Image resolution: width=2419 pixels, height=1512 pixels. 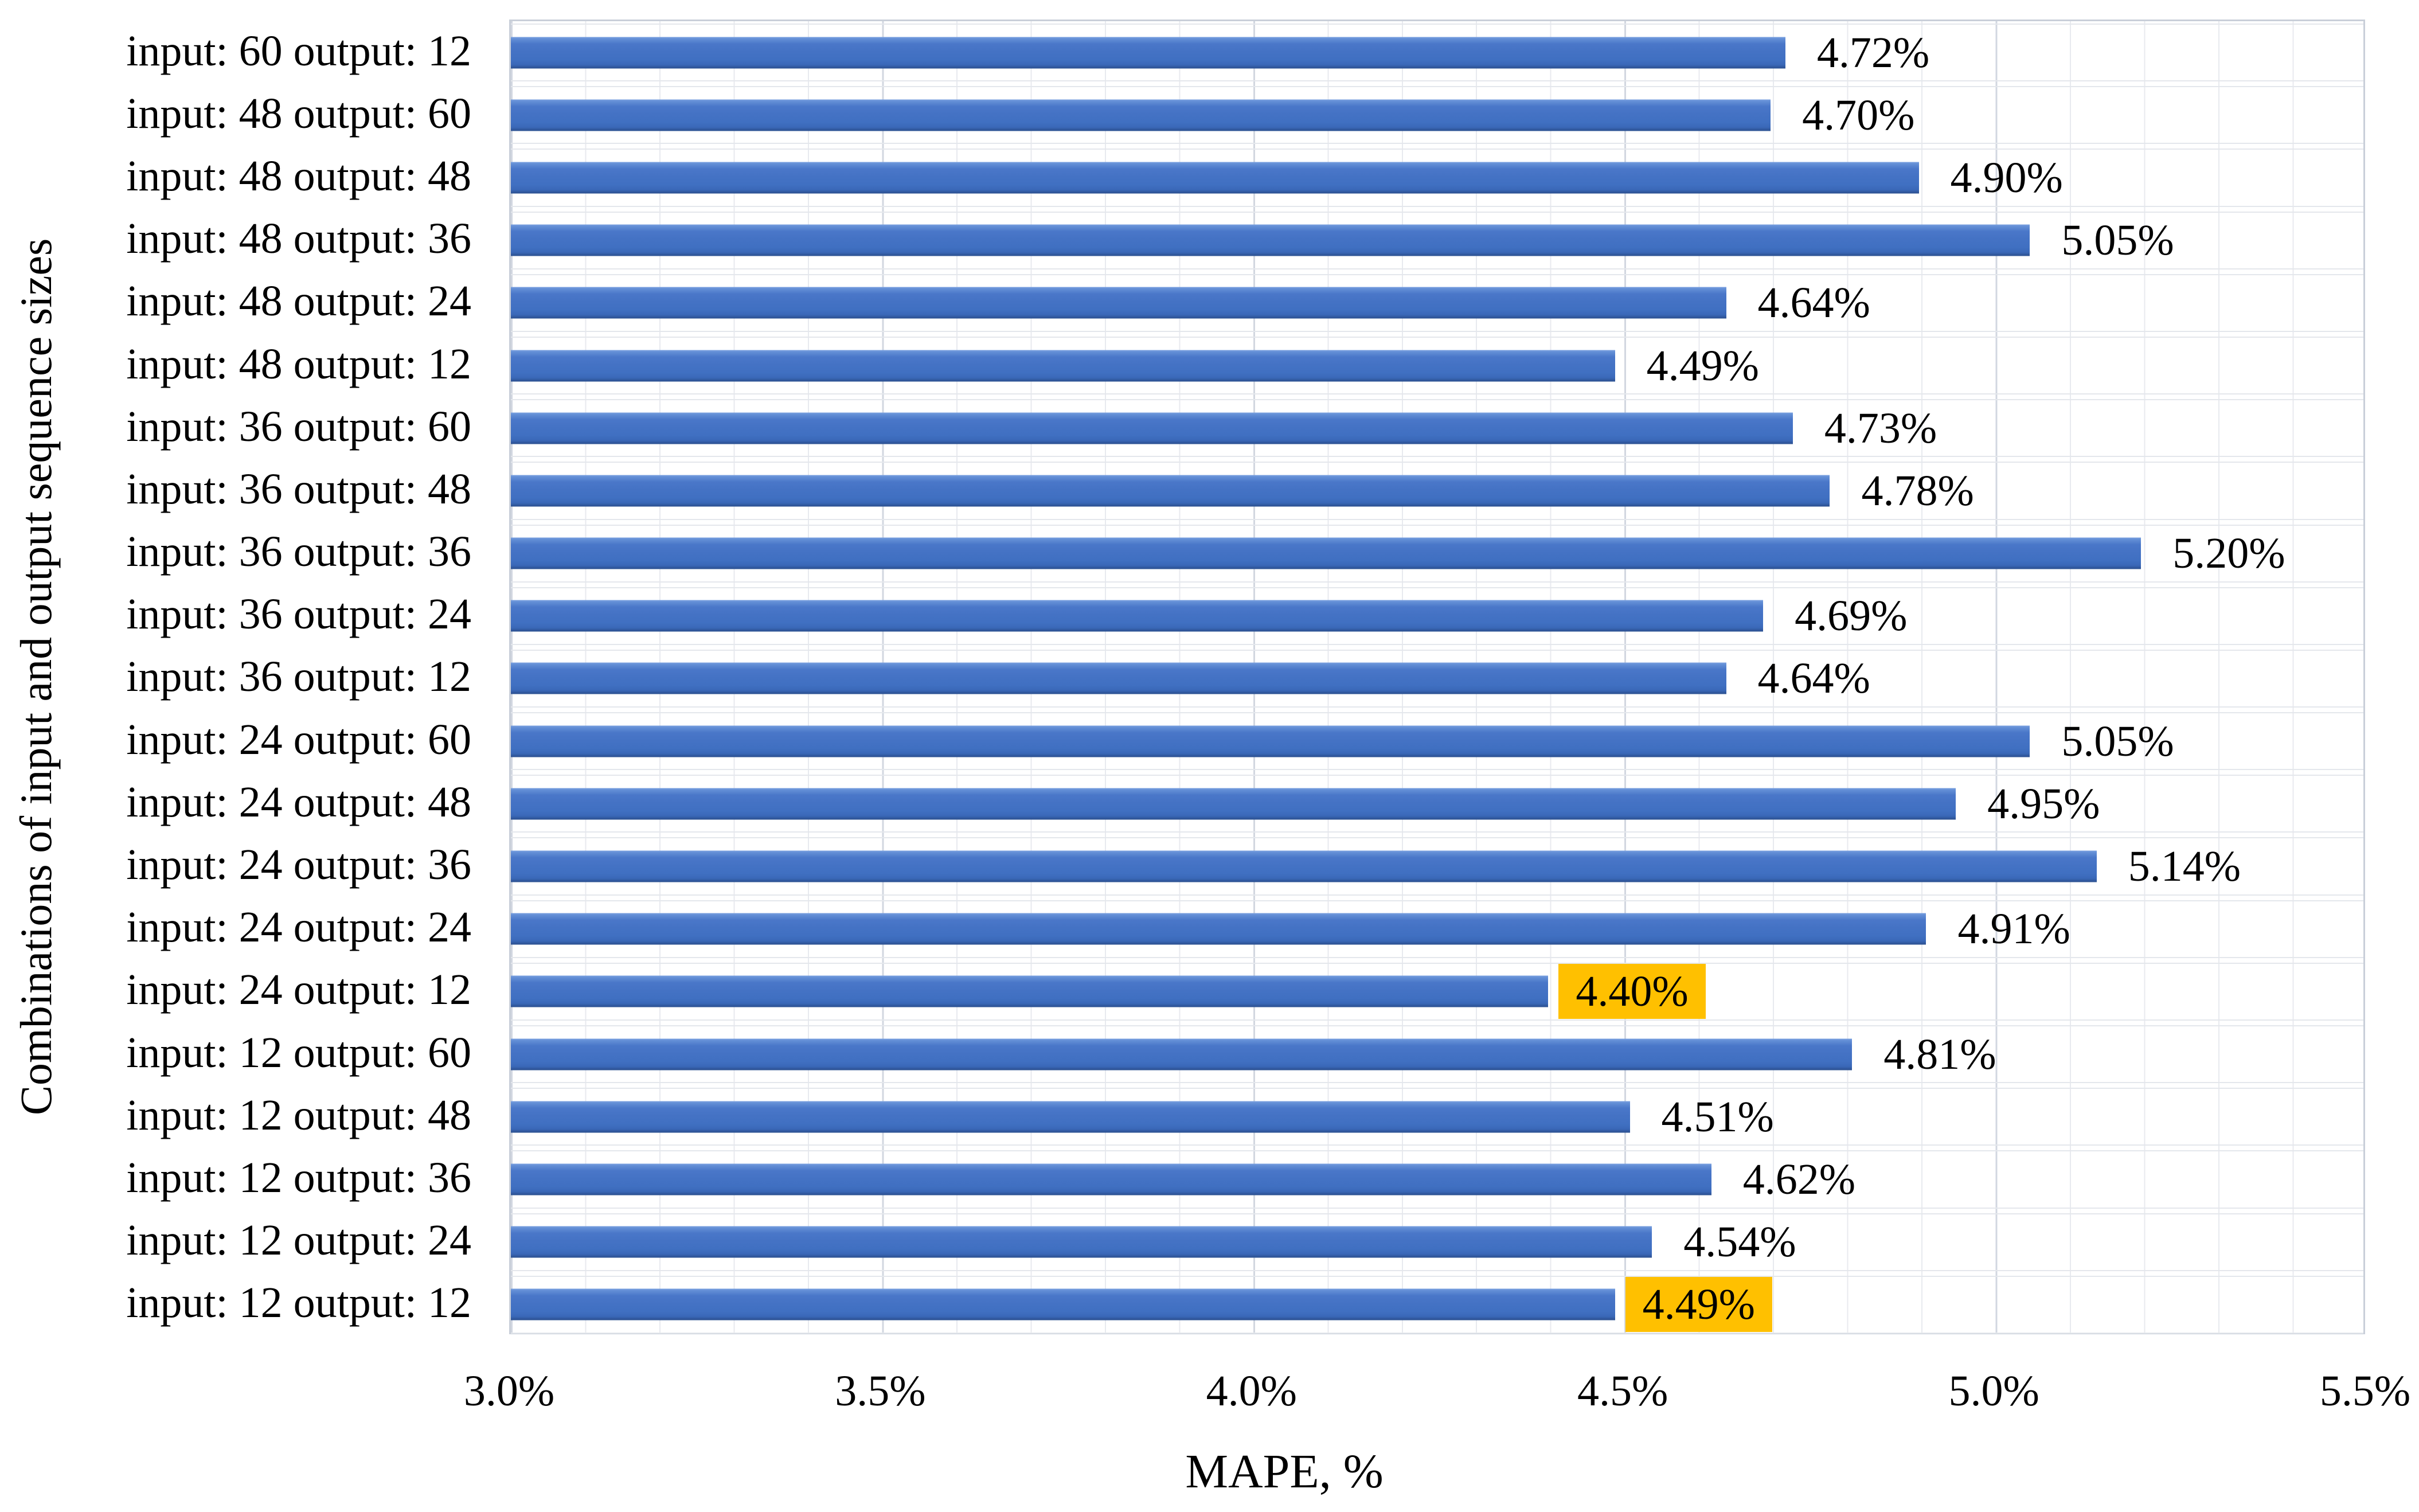 I want to click on category-label: input: 24 output: 24, so click(x=298, y=927).